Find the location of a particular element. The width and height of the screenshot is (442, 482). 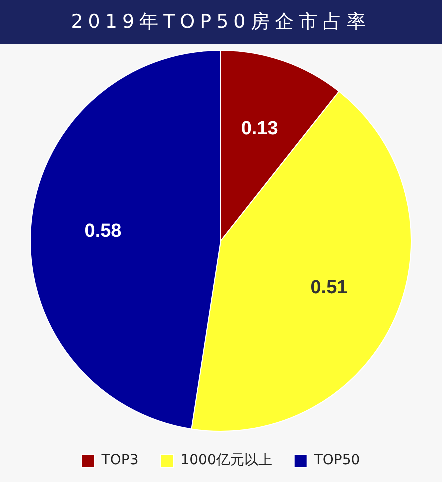

data-label: 0.51 is located at coordinates (329, 288).